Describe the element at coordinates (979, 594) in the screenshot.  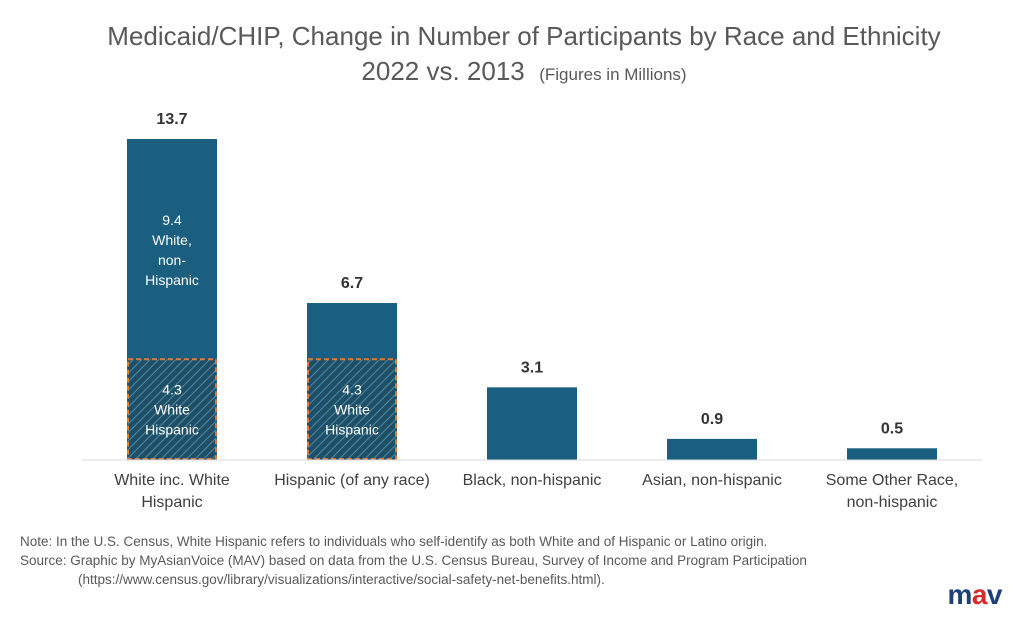
I see `logo-letter: a` at that location.